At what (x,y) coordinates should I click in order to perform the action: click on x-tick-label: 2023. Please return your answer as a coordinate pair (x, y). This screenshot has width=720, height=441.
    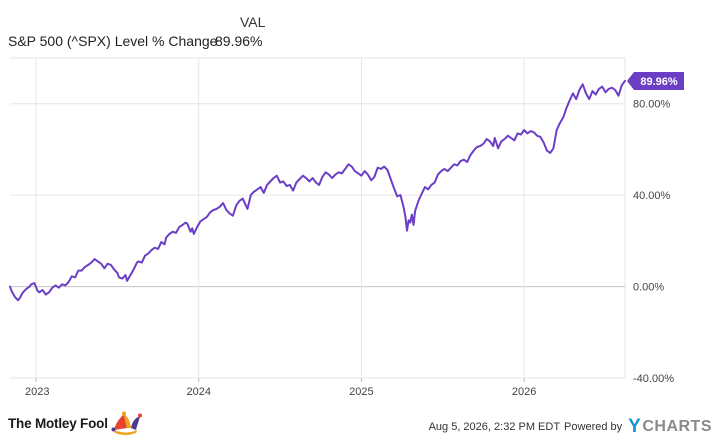
    Looking at the image, I should click on (37, 392).